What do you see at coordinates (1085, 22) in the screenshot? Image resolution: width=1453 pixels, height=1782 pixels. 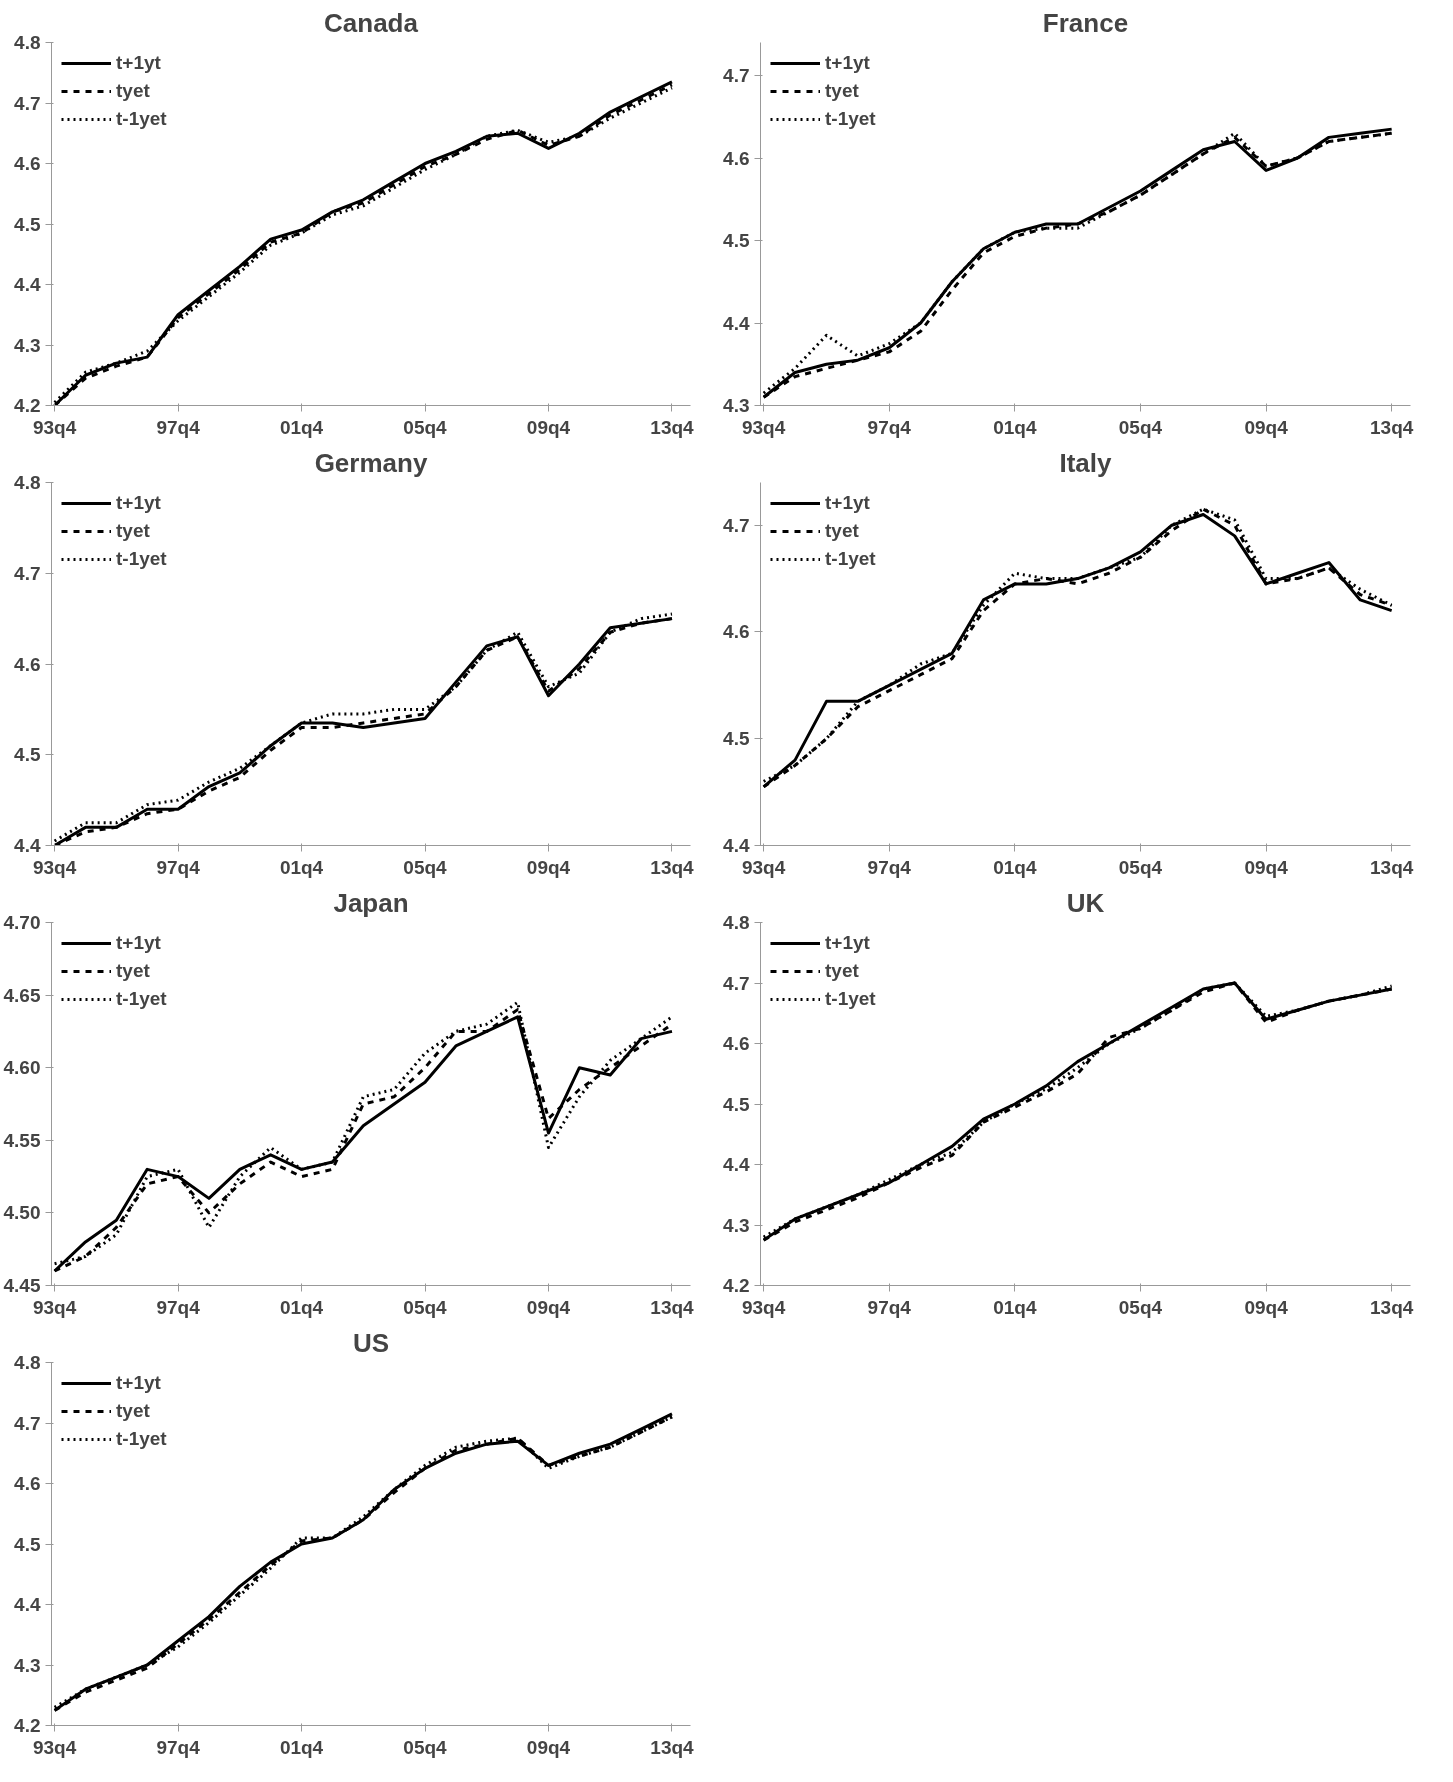 I see `chart-title: France` at bounding box center [1085, 22].